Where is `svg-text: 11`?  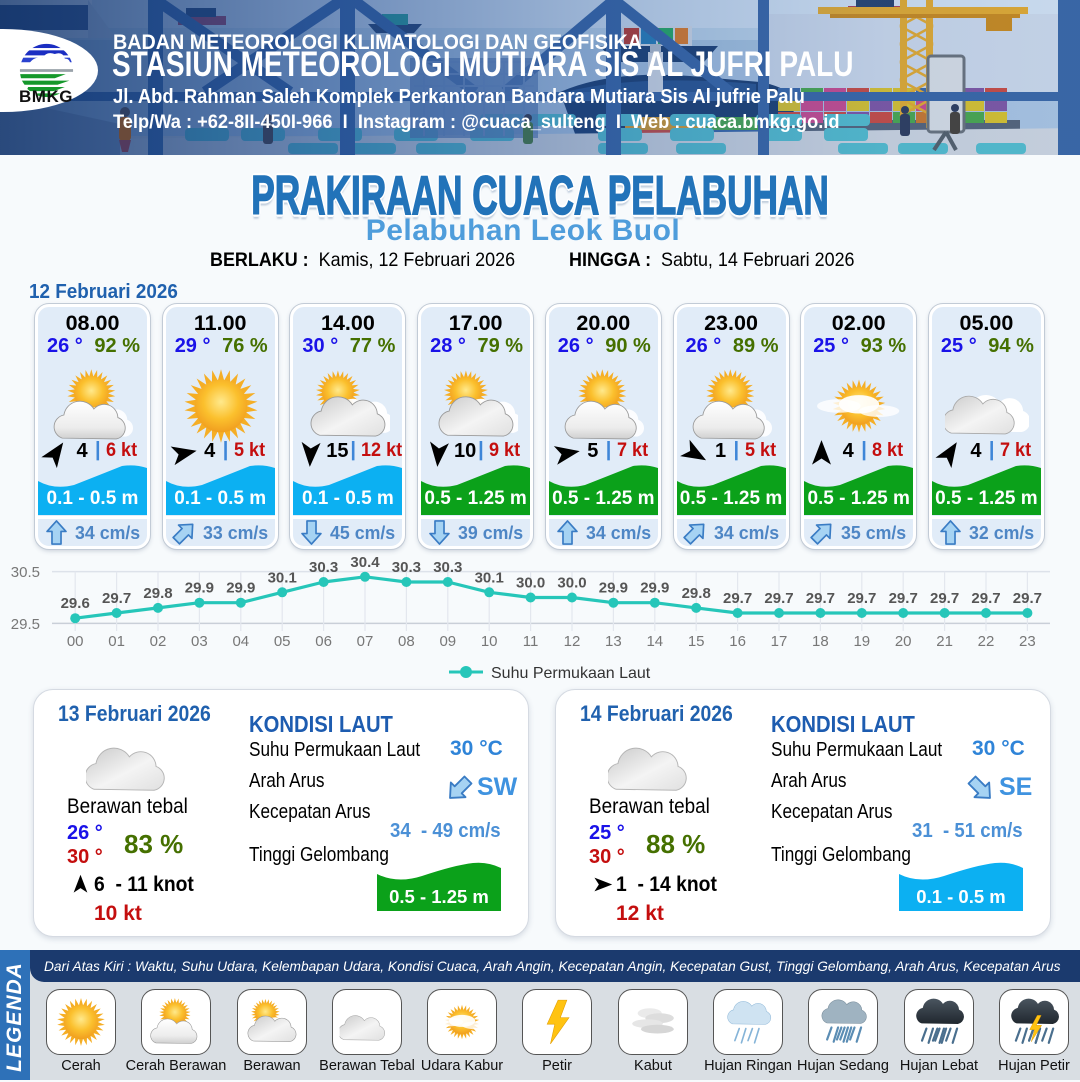 svg-text: 11 is located at coordinates (531, 641).